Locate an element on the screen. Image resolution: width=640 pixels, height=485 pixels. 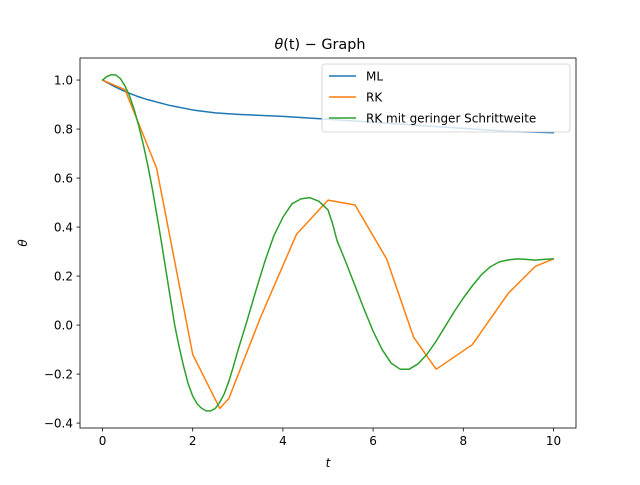
y-tick-label: 1.0 is located at coordinates (63, 80).